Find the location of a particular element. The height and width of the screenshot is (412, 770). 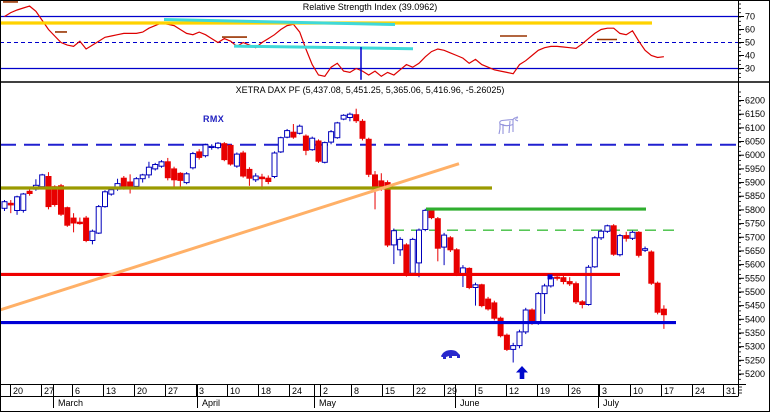

price-axis-label: 5450 is located at coordinates (755, 306).